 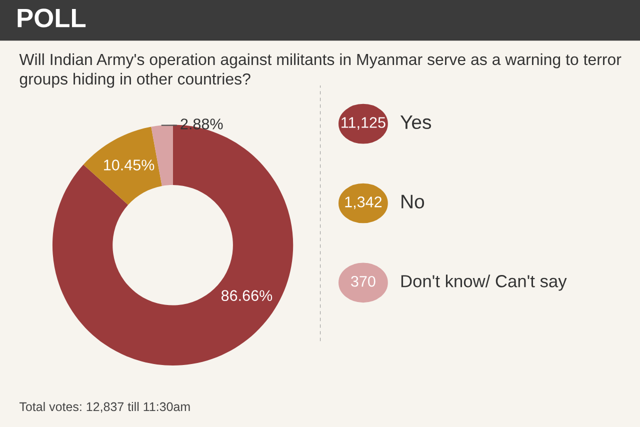 What do you see at coordinates (320, 70) in the screenshot?
I see `chart-subtitle: Will Indian Army's operation against militants in Myanmar serve as a warning to terror groups hiding in other countries?` at bounding box center [320, 70].